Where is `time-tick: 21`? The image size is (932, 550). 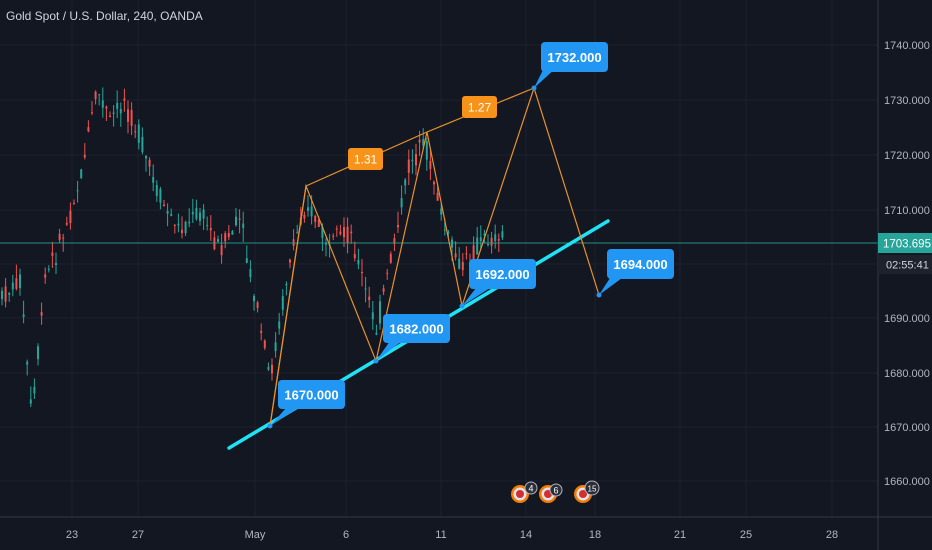 time-tick: 21 is located at coordinates (680, 535).